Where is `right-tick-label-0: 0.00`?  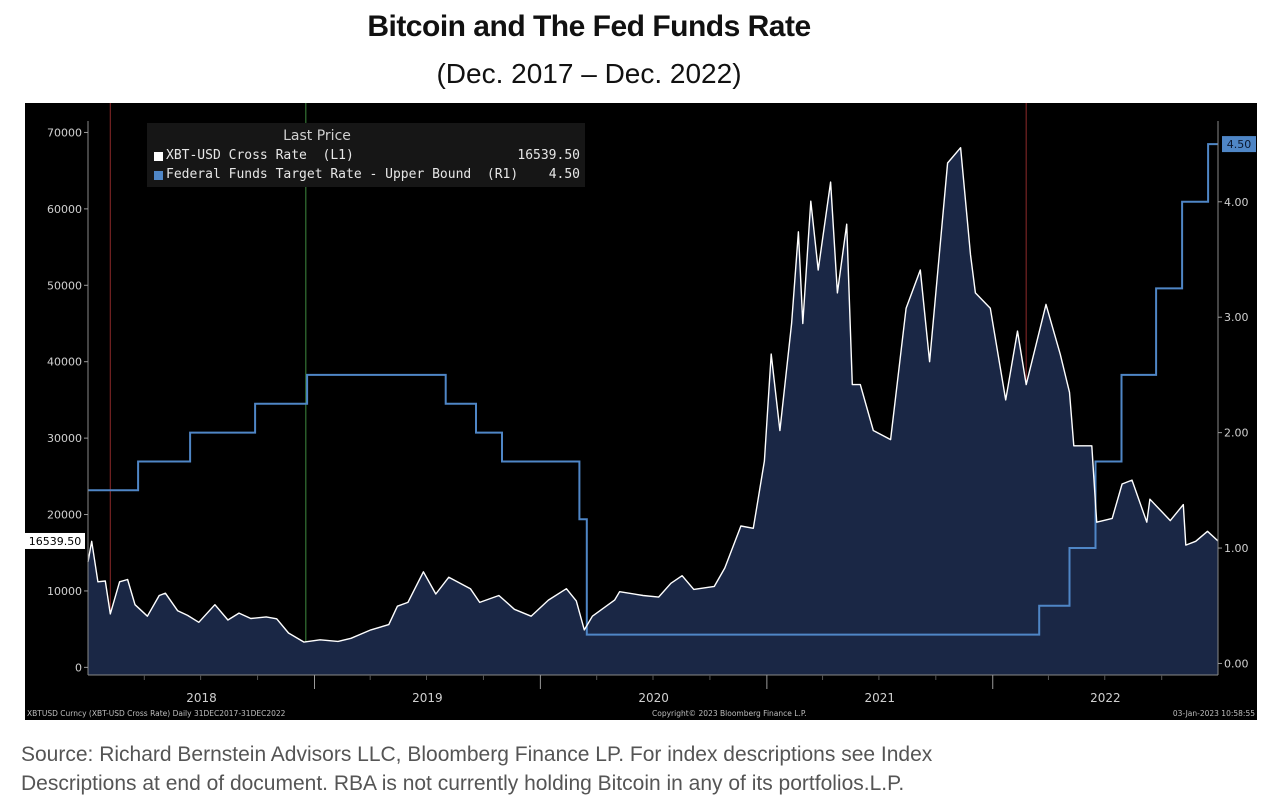
right-tick-label-0: 0.00 is located at coordinates (1236, 663).